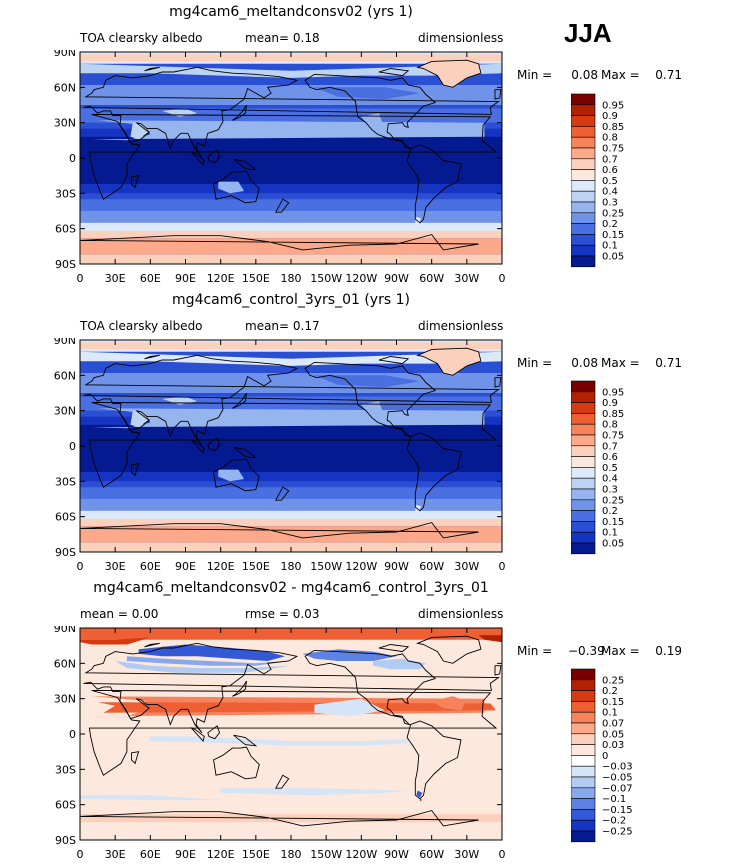  Describe the element at coordinates (490, 639) in the screenshot. I see `diff-arctic-patch-b` at that location.